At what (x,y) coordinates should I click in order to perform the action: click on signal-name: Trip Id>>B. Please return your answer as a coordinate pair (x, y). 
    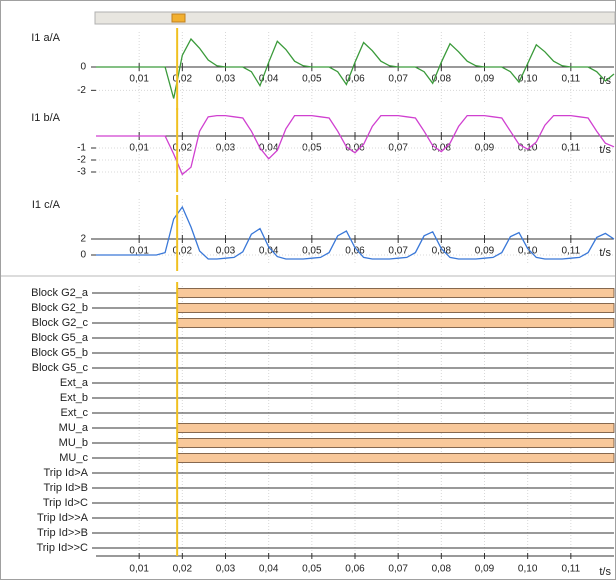
    Looking at the image, I should click on (62, 533).